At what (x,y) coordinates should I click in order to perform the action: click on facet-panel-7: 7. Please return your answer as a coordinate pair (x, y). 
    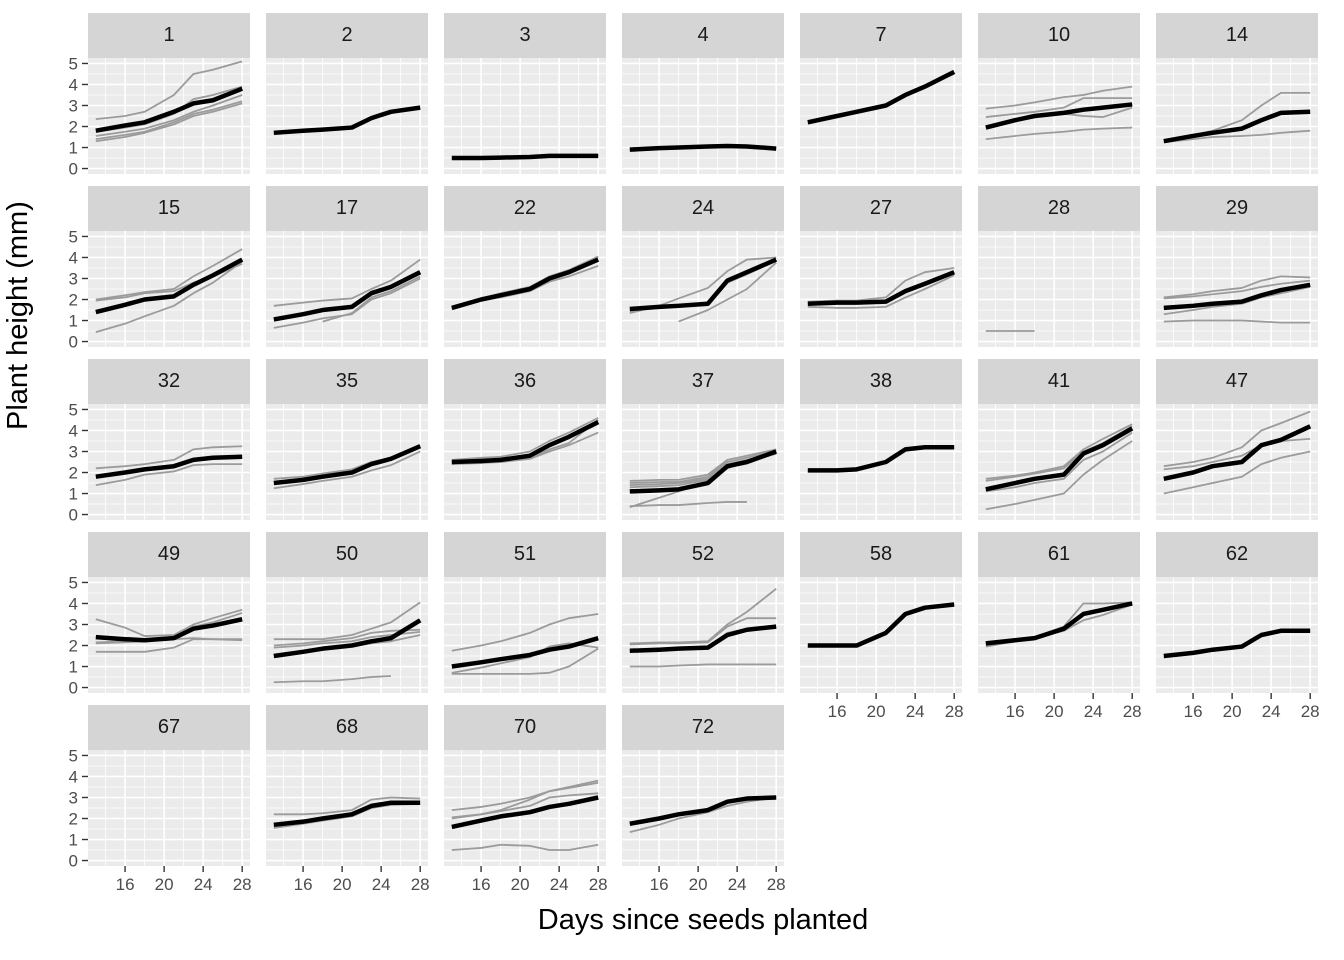
    Looking at the image, I should click on (881, 93).